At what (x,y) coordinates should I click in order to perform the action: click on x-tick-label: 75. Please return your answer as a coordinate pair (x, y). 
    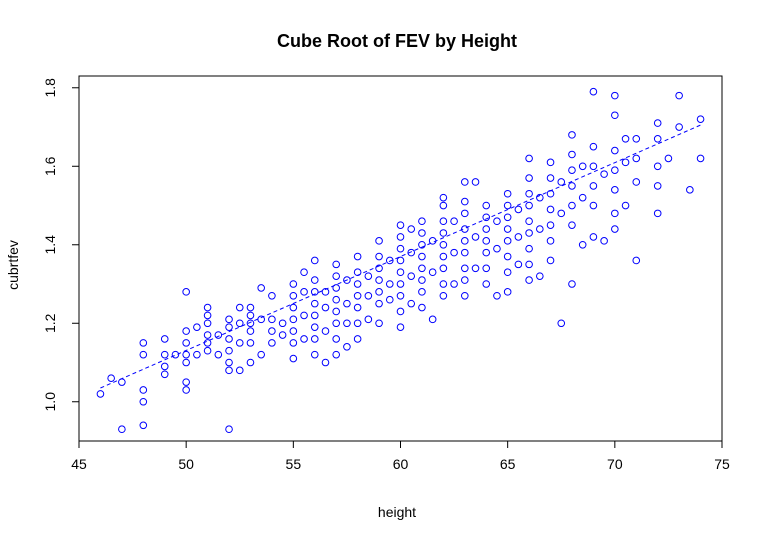
    Looking at the image, I should click on (722, 464).